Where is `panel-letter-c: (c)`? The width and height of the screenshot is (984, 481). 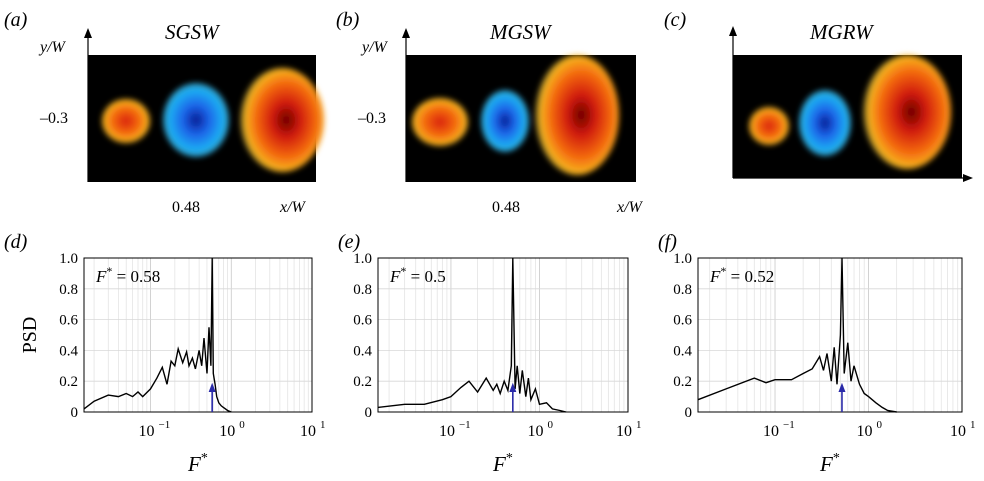
panel-letter-c: (c) is located at coordinates (675, 20).